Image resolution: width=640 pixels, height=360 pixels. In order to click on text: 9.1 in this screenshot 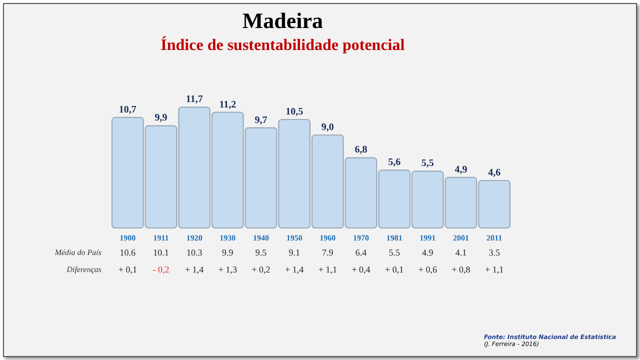, I will do `click(294, 253)`.